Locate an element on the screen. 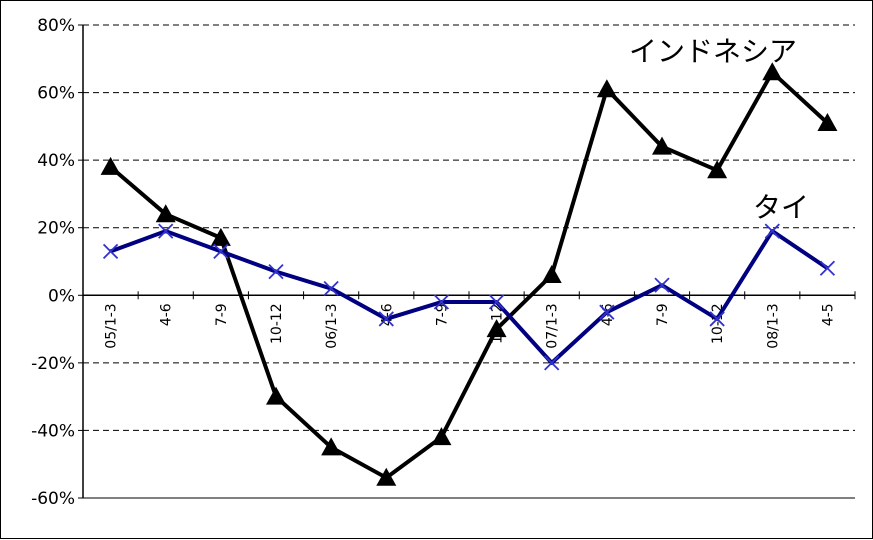  y-tick-labels: 80% 60% 40% 20% 0% -20% -40% -60% is located at coordinates (53, 262).